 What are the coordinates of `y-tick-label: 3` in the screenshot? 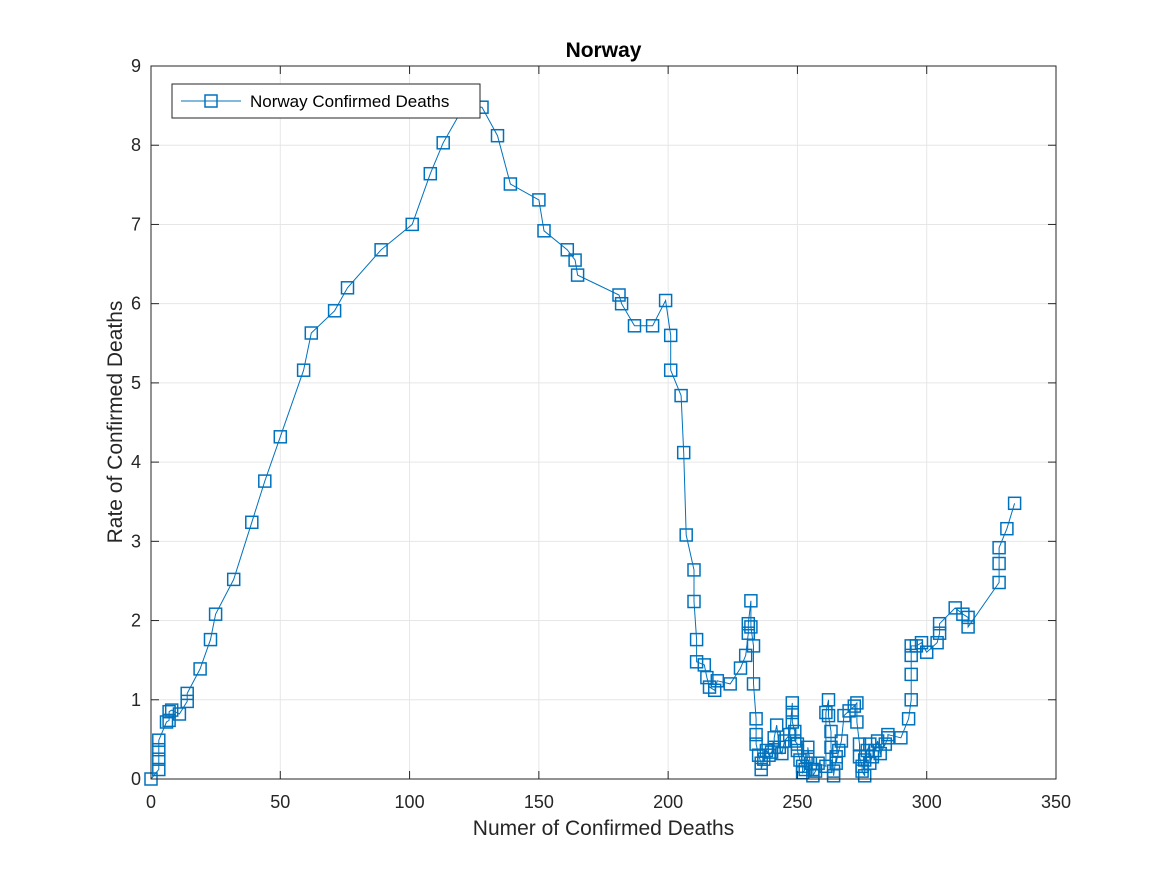 It's located at (136, 541).